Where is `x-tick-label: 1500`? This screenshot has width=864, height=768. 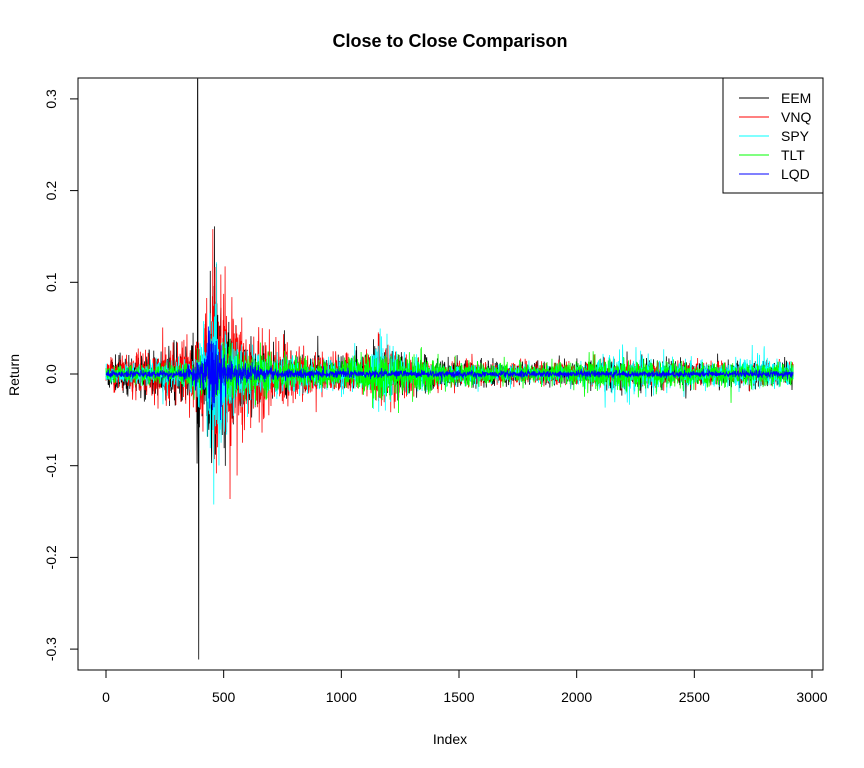
x-tick-label: 1500 is located at coordinates (458, 697).